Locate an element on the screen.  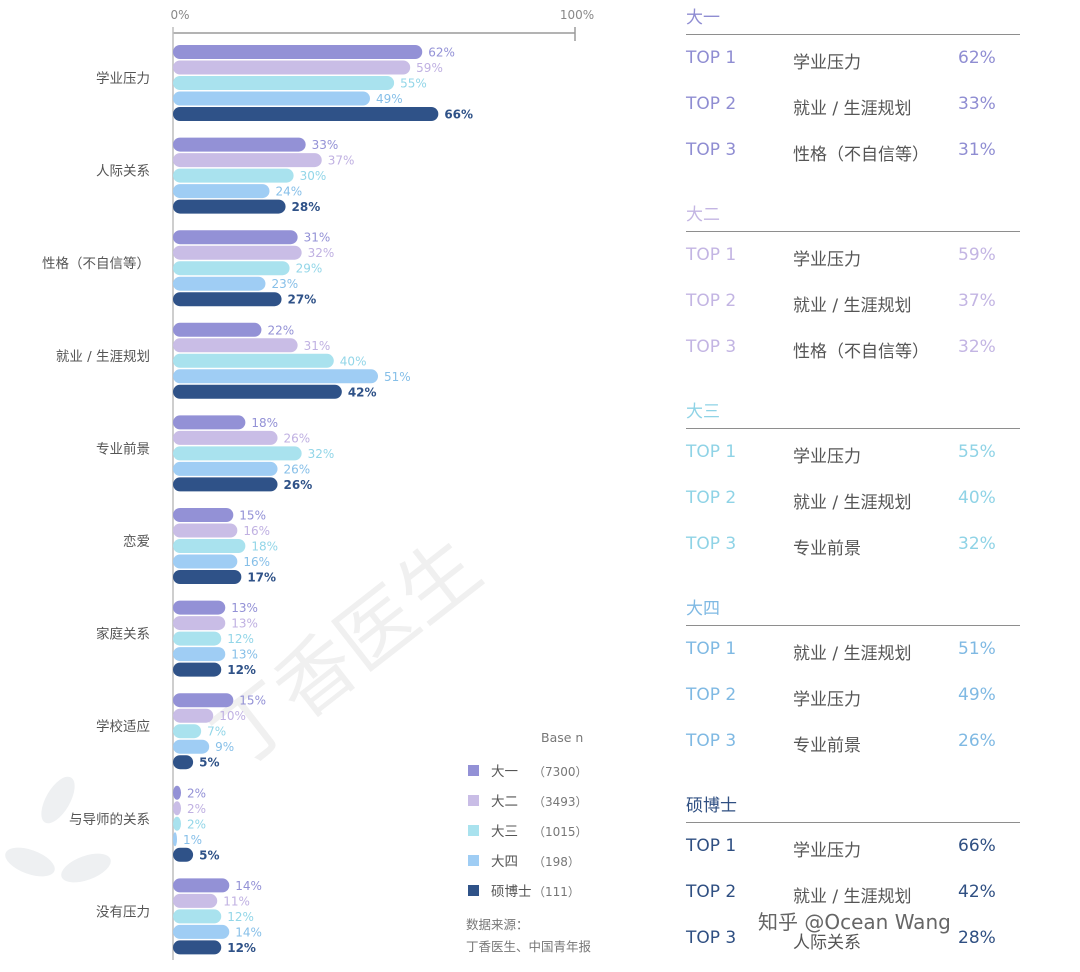
legend-n: （111） is located at coordinates (556, 892).